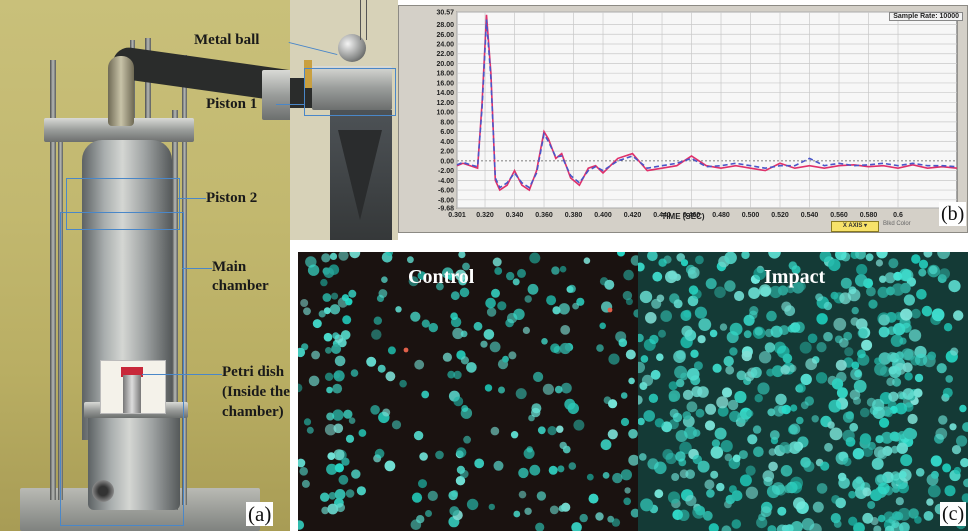 The width and height of the screenshot is (968, 531). I want to click on blkd-color-button: Blkd Color, so click(897, 224).